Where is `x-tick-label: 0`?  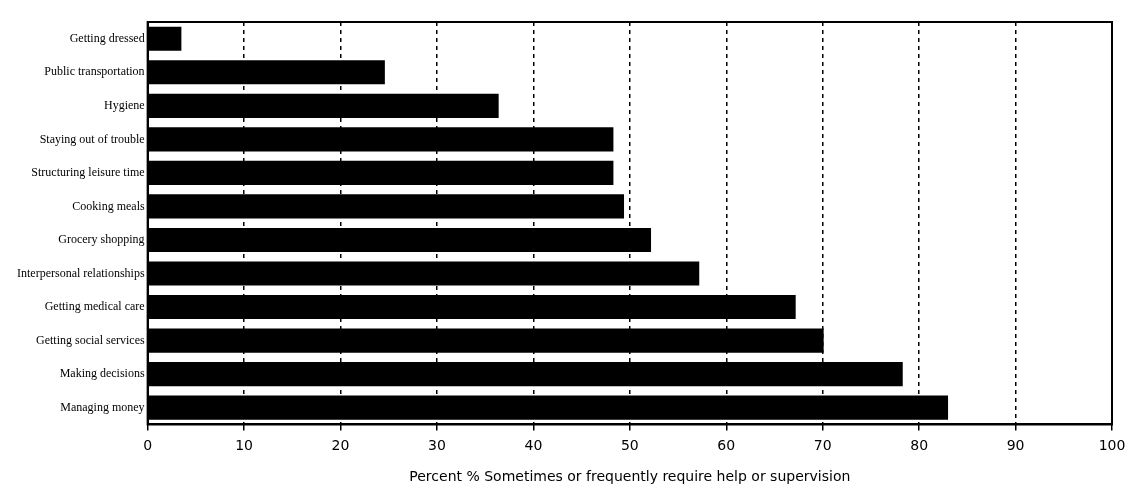
x-tick-label: 0 is located at coordinates (148, 445).